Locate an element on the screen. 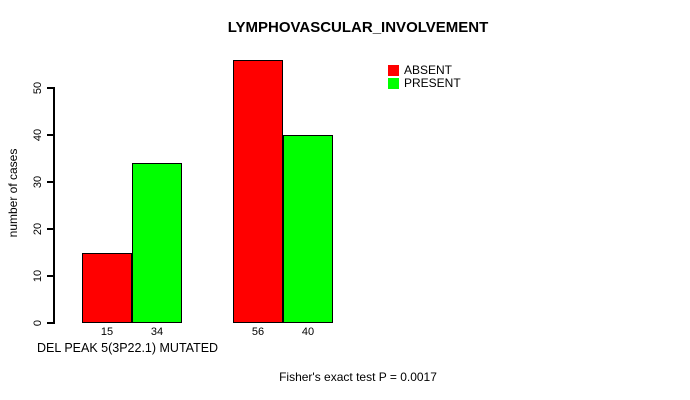 The height and width of the screenshot is (400, 690). legend-item-present: PRESENT is located at coordinates (424, 83).